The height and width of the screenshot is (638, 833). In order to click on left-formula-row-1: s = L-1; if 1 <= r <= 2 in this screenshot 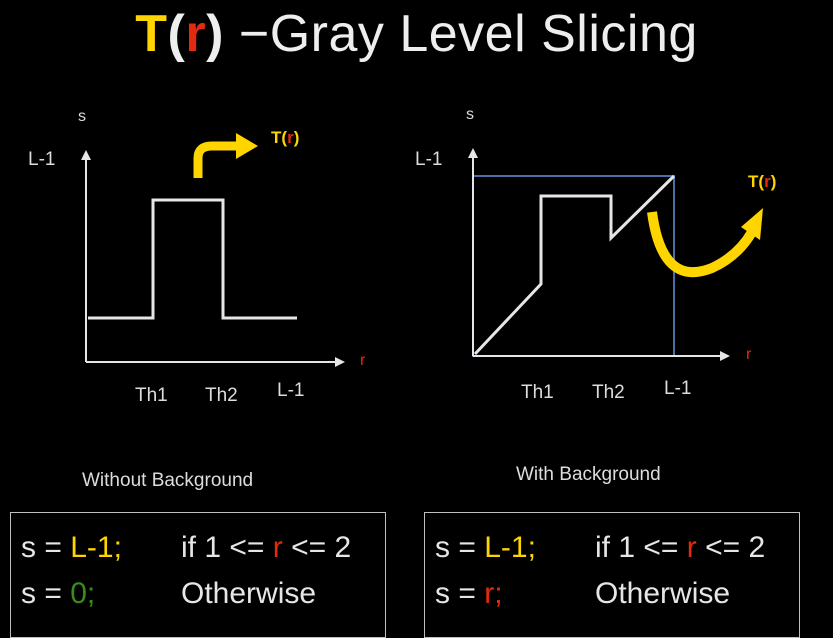, I will do `click(203, 548)`.